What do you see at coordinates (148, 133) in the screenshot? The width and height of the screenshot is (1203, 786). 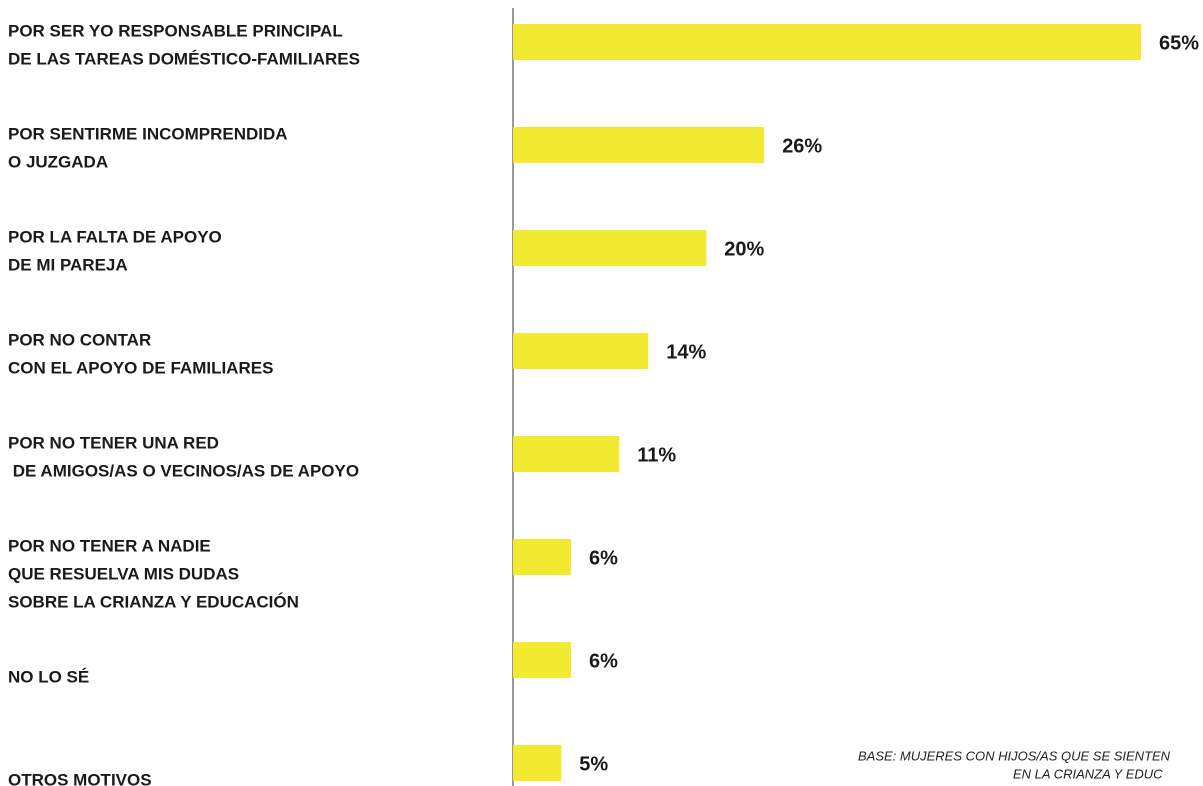 I see `category-label: POR SENTIRME INCOMPRENDIDA` at bounding box center [148, 133].